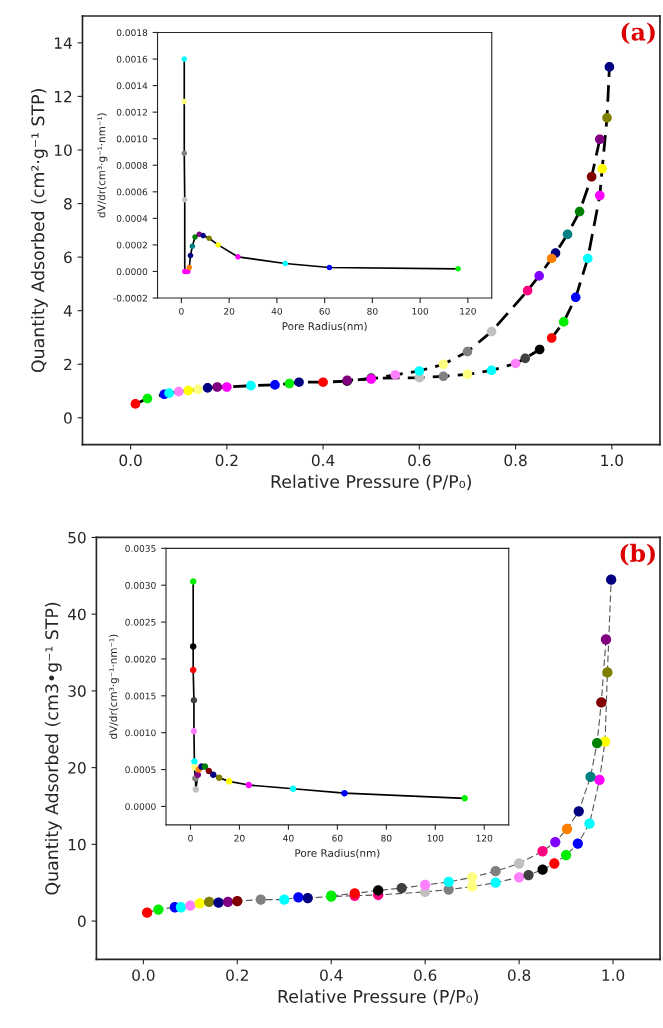  I want to click on x-tick-label: 60, so click(337, 838).